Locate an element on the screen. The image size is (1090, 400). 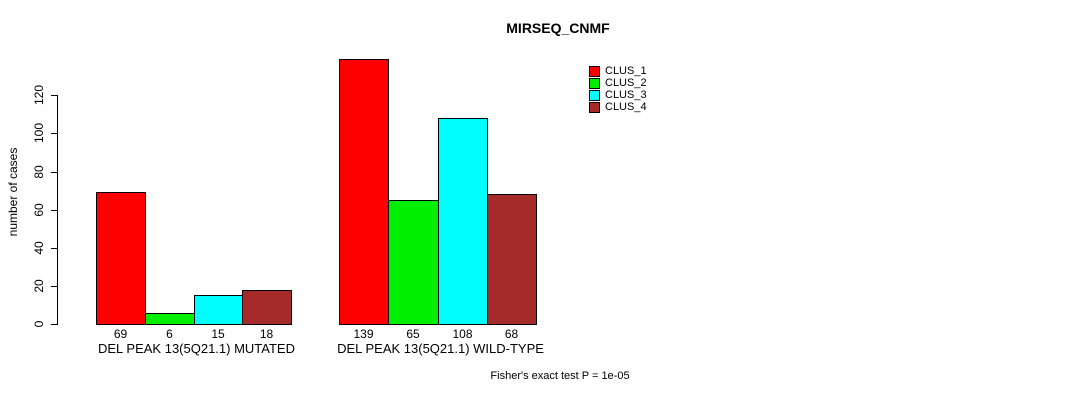
y-axis-tick-label: 20 is located at coordinates (39, 286).